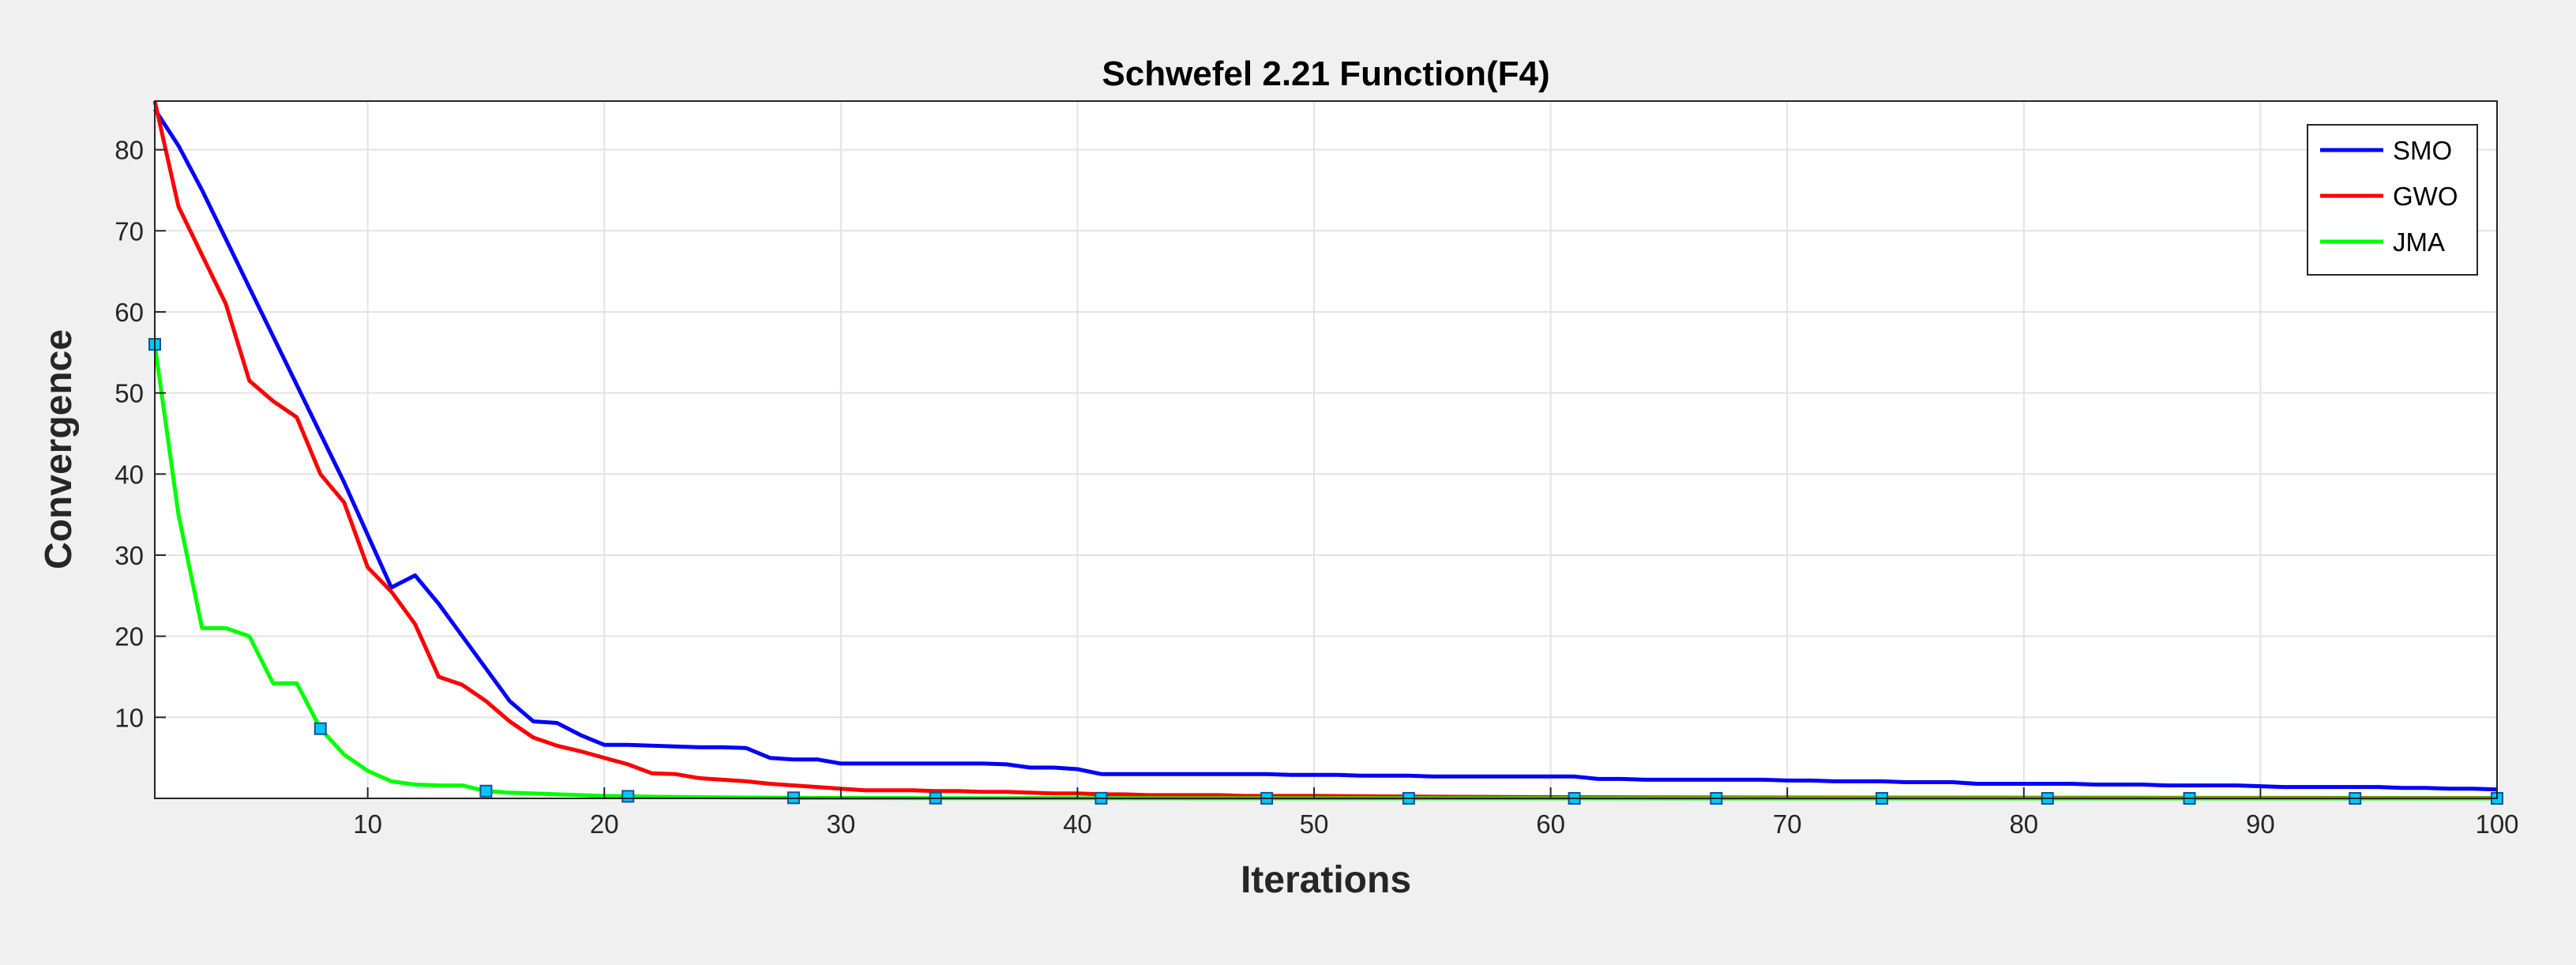 This screenshot has height=965, width=2576. What do you see at coordinates (1077, 824) in the screenshot?
I see `x-tick-label: 40` at bounding box center [1077, 824].